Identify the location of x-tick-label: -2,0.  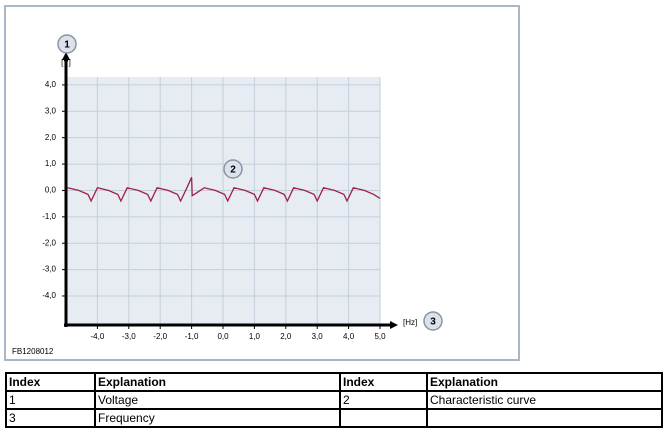
(160, 336).